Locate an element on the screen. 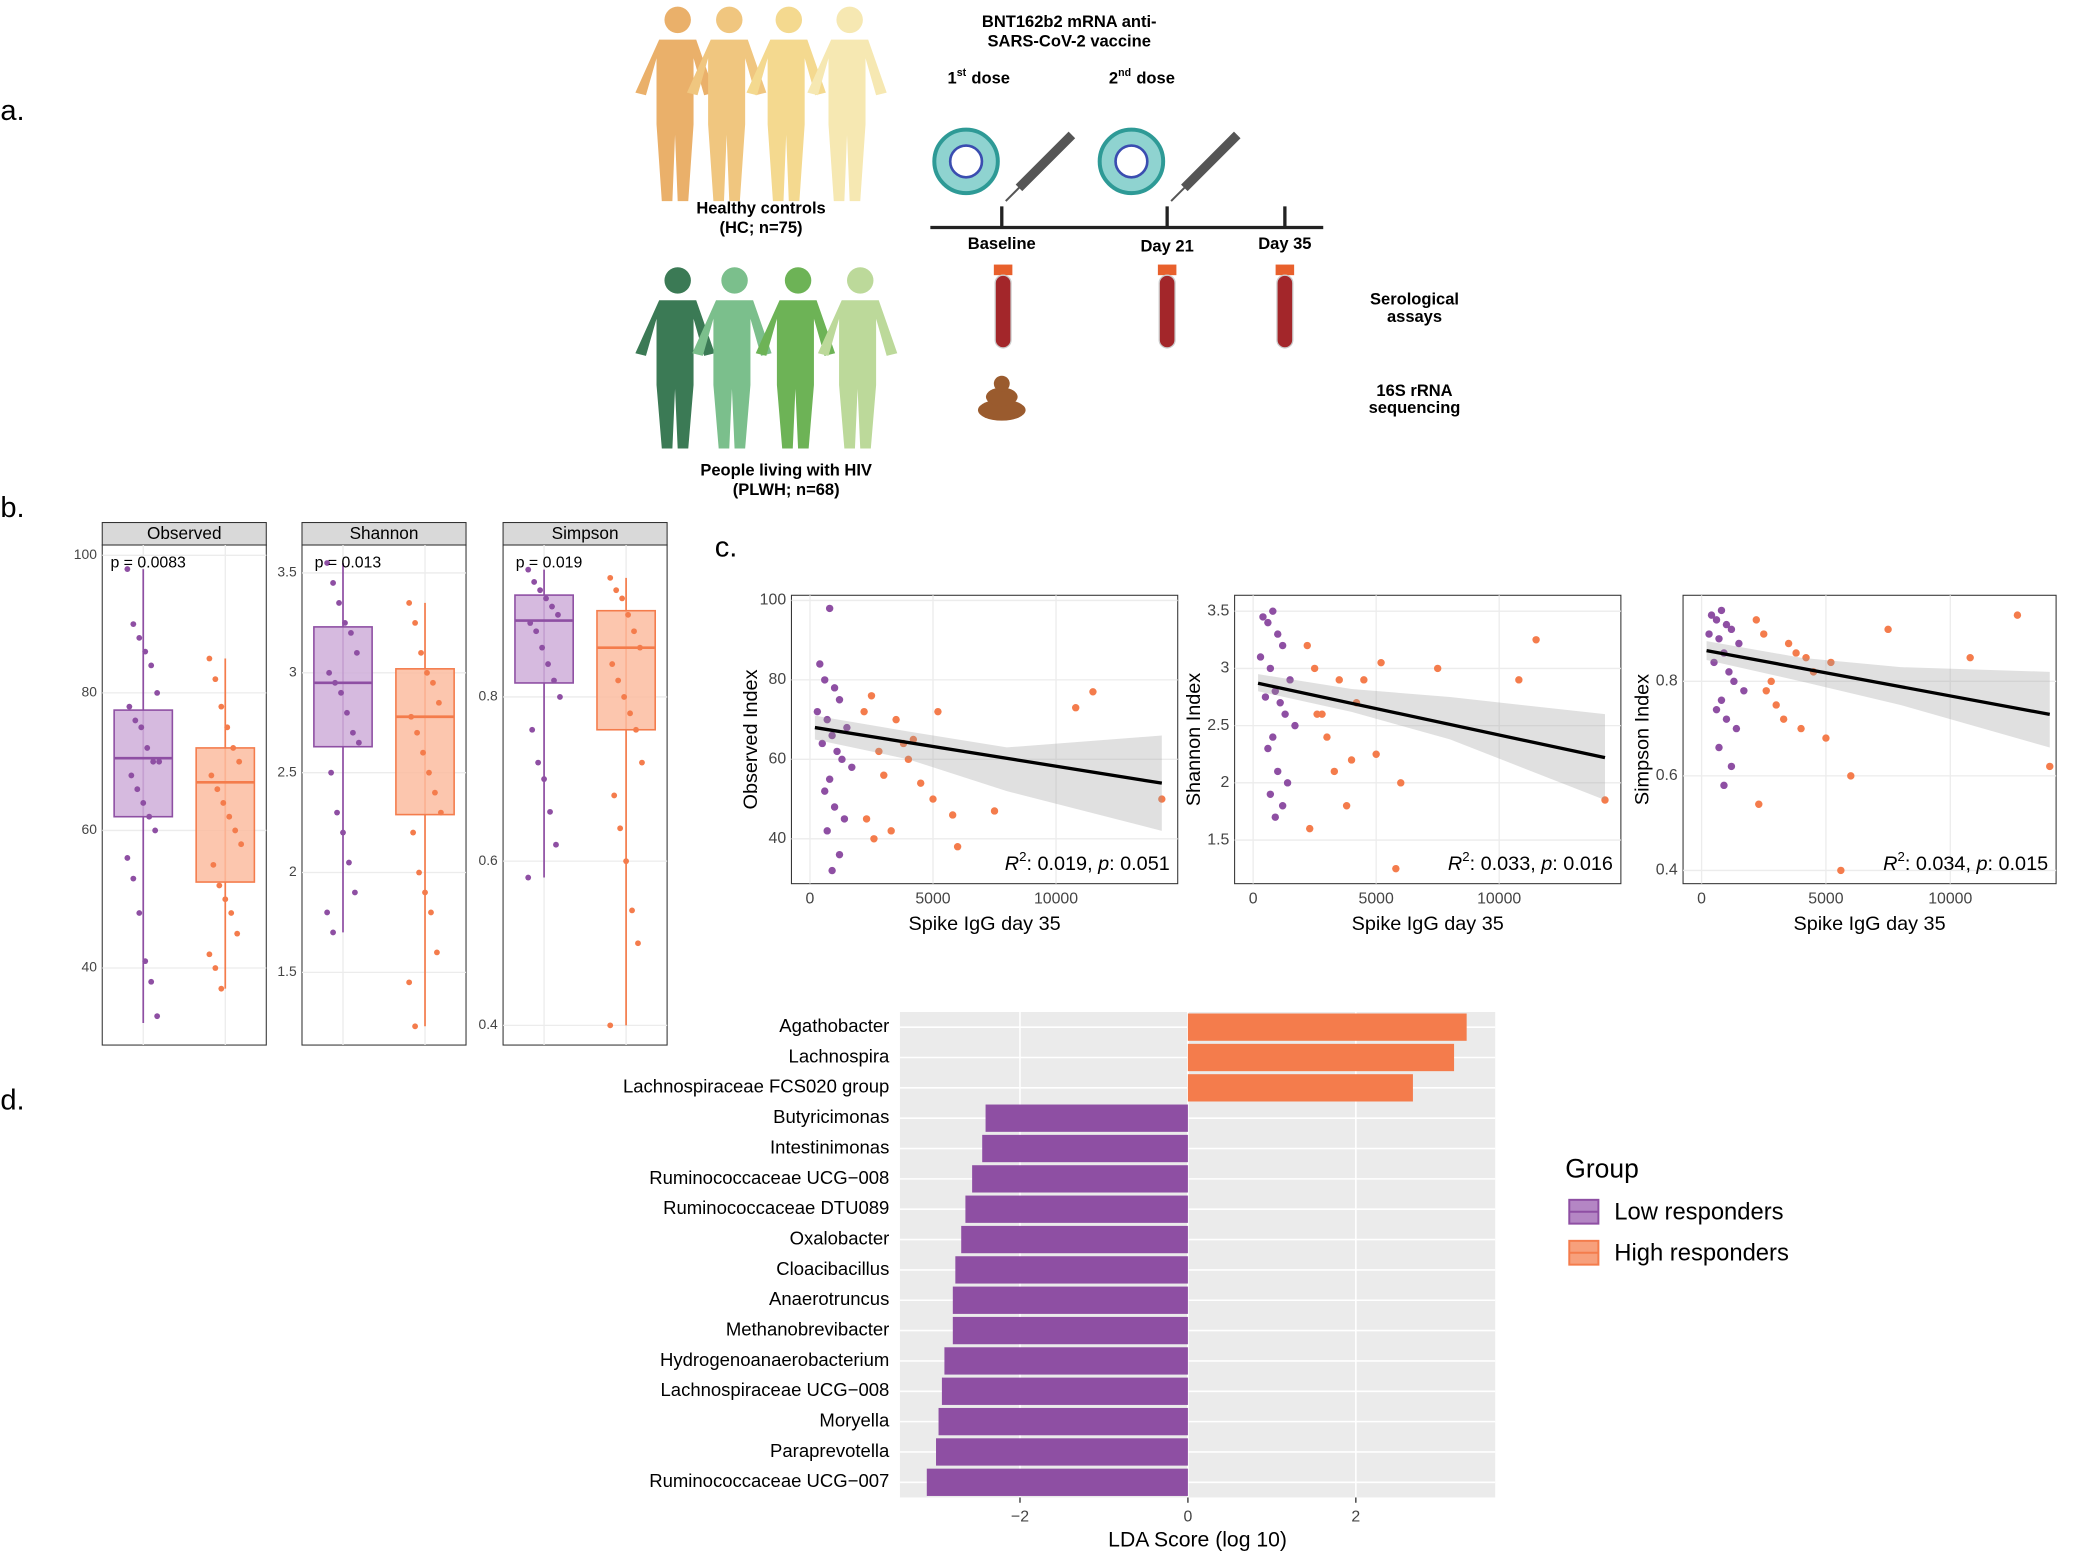 This screenshot has width=2075, height=1557. p-value: : 0.051 is located at coordinates (1139, 864).